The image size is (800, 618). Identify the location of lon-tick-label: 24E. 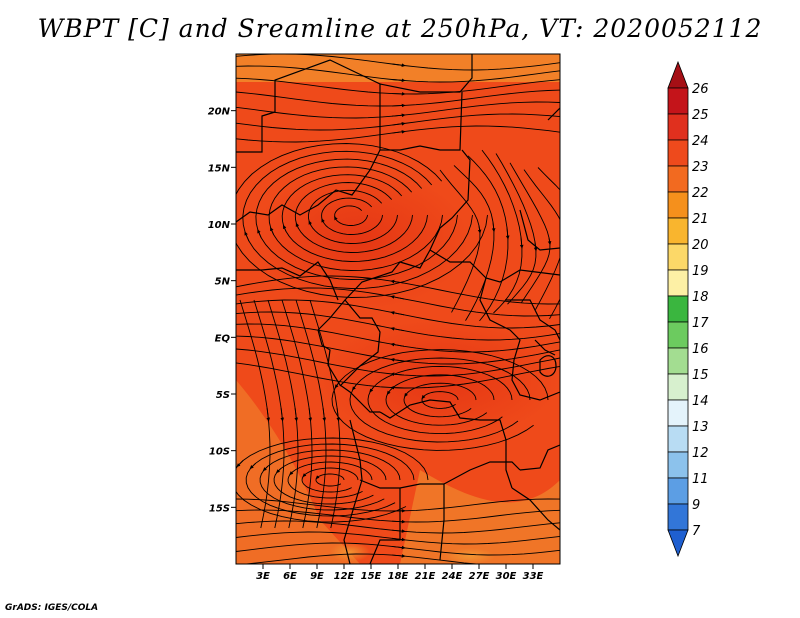
(452, 576).